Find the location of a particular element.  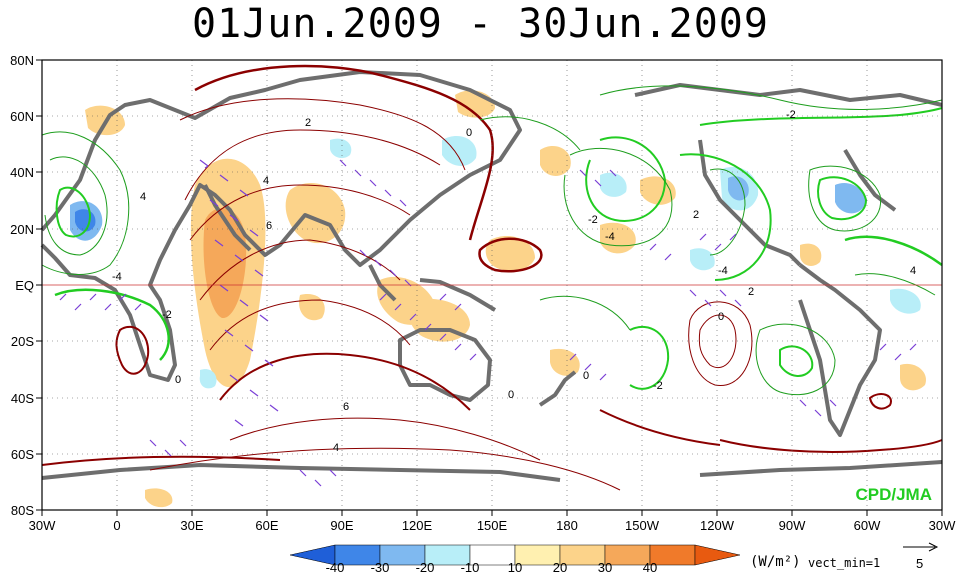

colorbar-tick: 20 is located at coordinates (560, 567).